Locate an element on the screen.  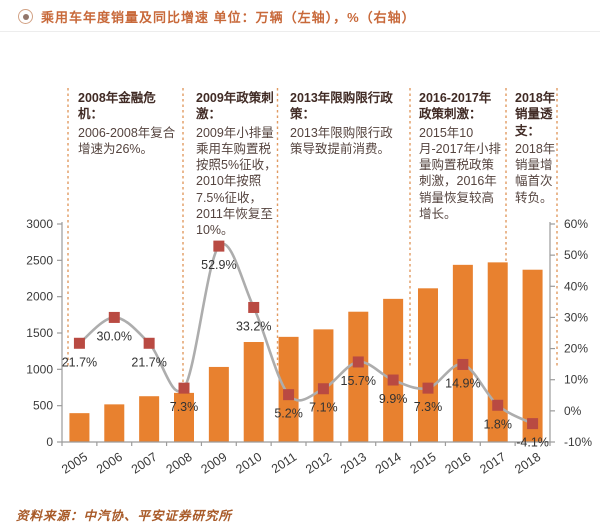
growth-marker-2017 is located at coordinates (498, 405).